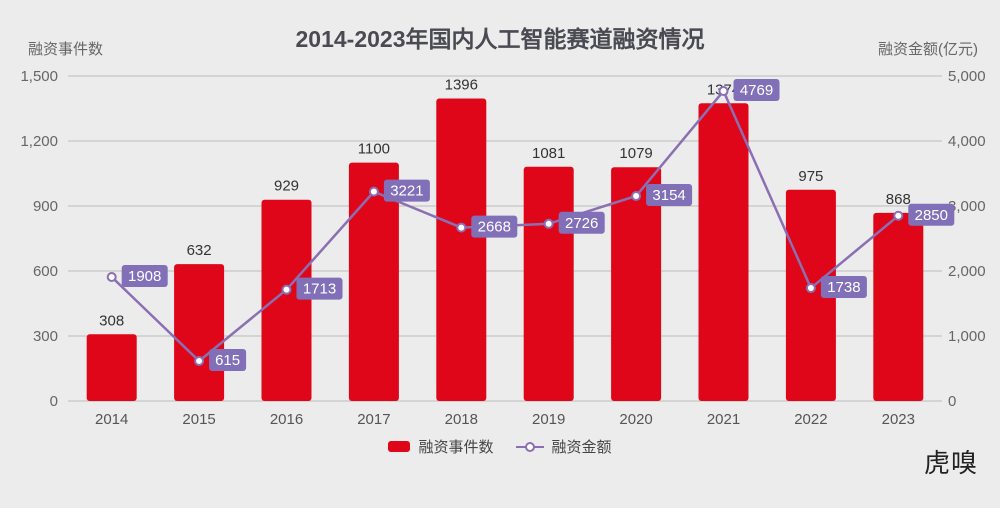 This screenshot has height=508, width=1000. I want to click on bar-value-label: 1081, so click(548, 153).